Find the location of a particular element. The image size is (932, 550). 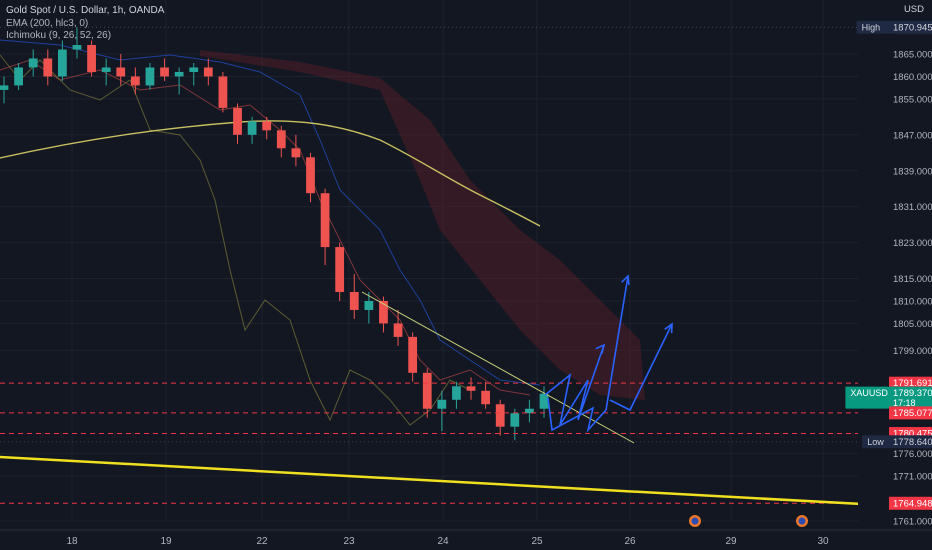

symbol-price-label-box is located at coordinates (910, 397).